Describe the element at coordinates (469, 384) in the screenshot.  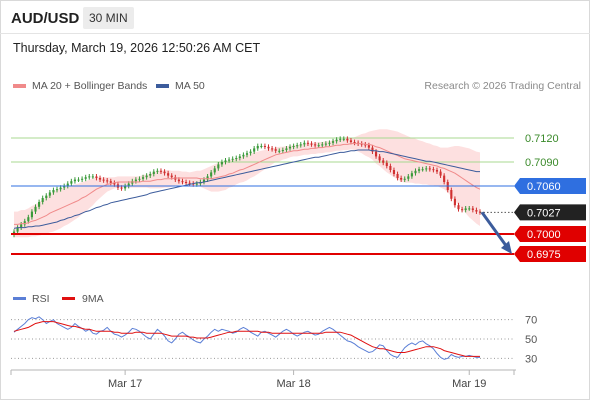
I see `x-tick-label: Mar 19` at that location.